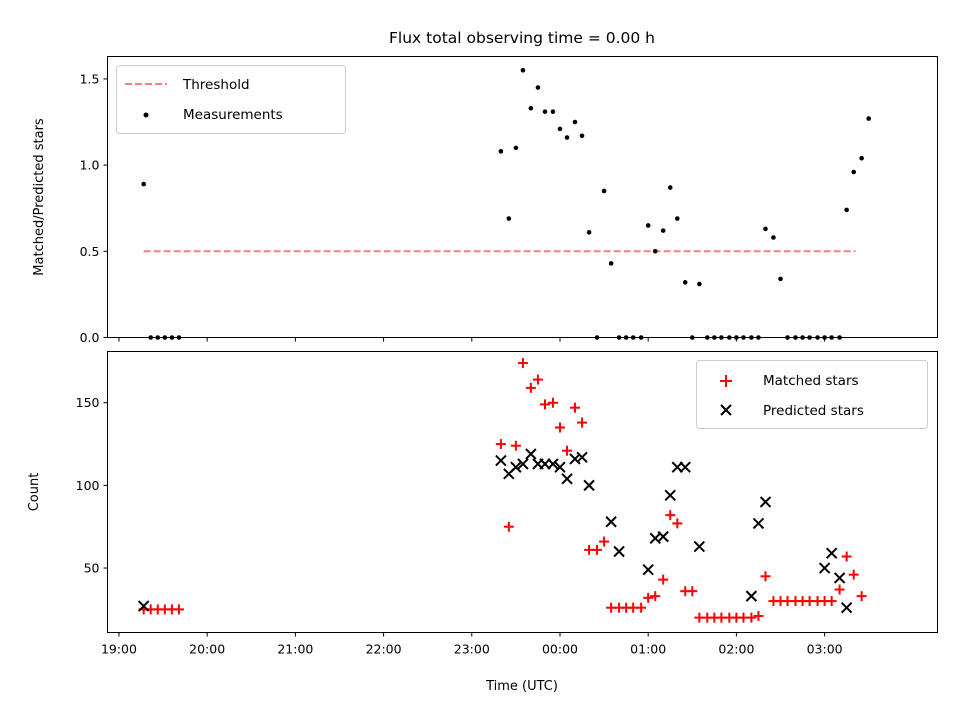 This screenshot has width=960, height=720. I want to click on bottom-legend: Matched stars Predicted stars, so click(812, 394).